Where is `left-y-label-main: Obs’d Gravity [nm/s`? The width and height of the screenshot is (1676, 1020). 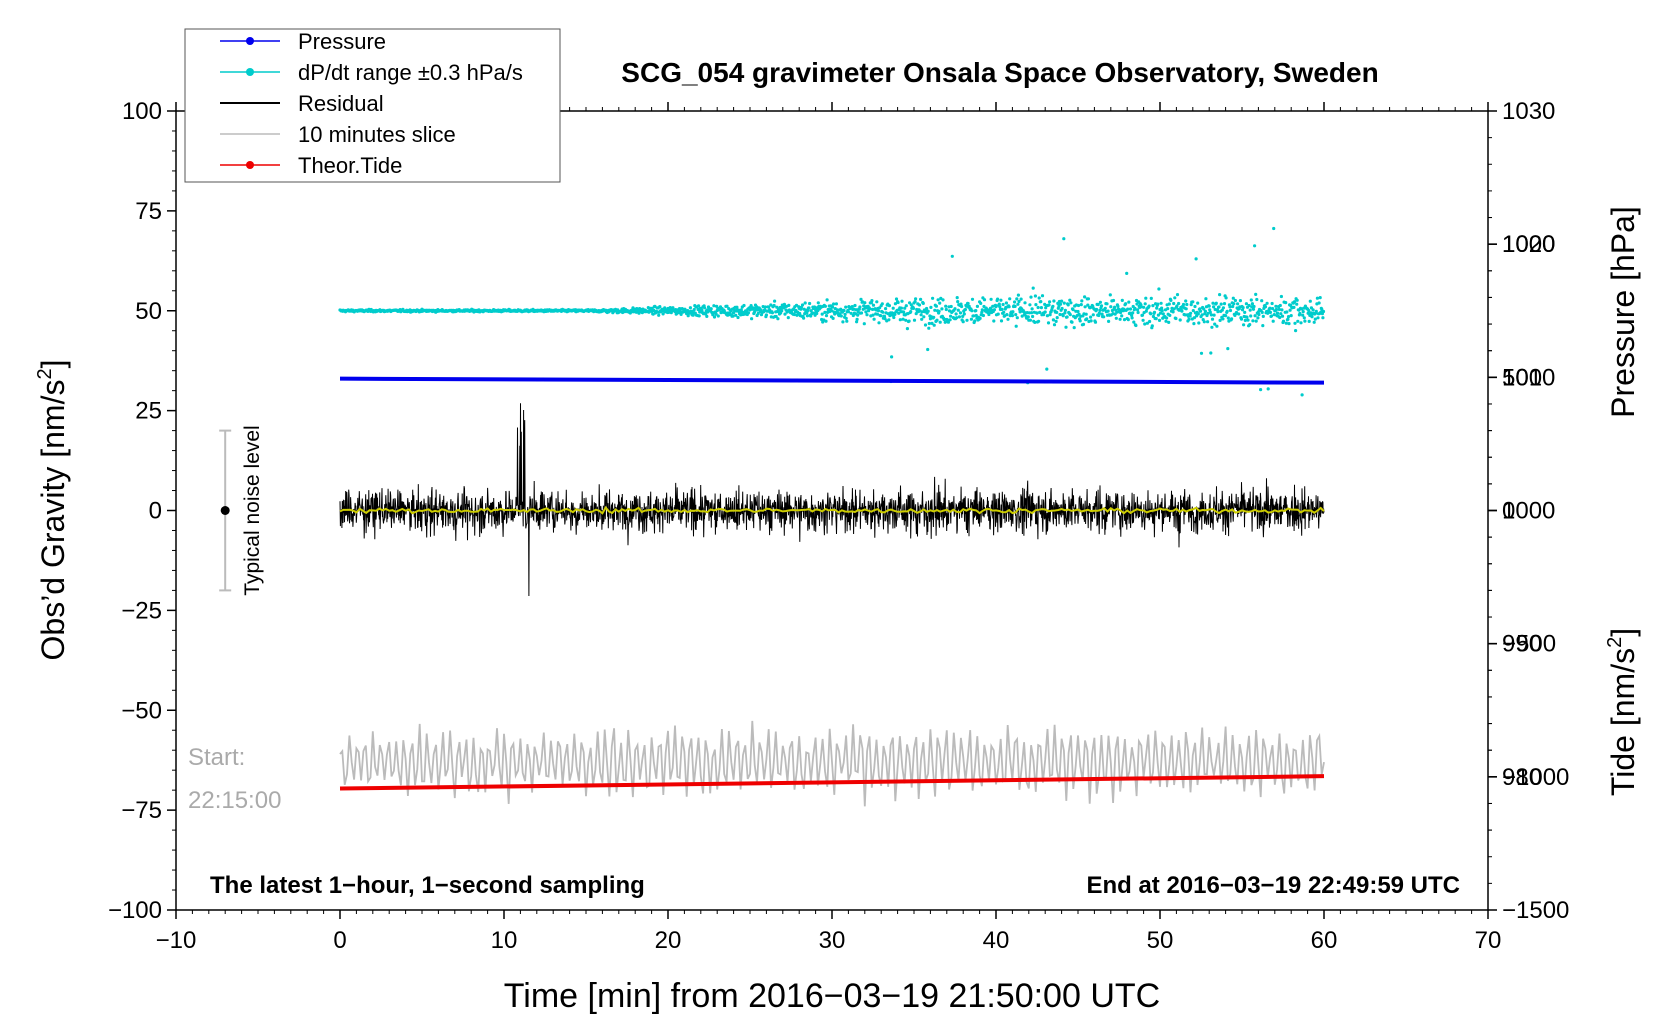 left-y-label-main: Obs’d Gravity [nm/s is located at coordinates (53, 520).